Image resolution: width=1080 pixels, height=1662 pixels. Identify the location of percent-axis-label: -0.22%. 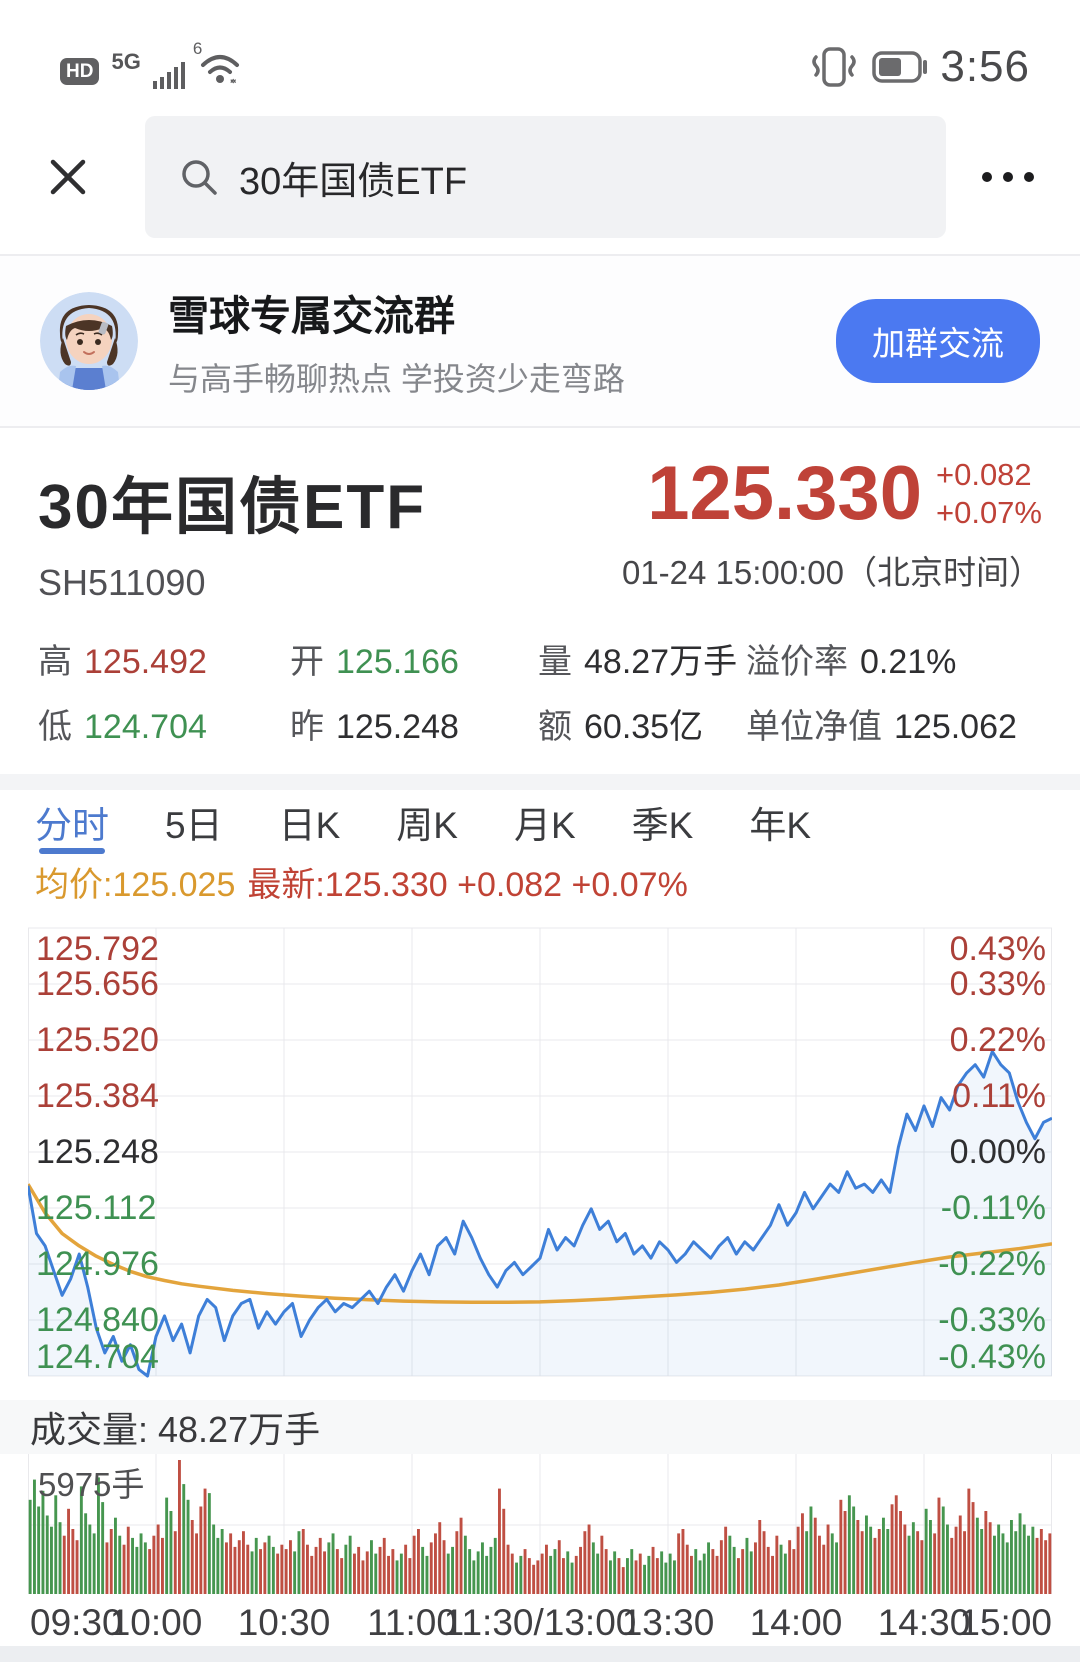
(992, 1264).